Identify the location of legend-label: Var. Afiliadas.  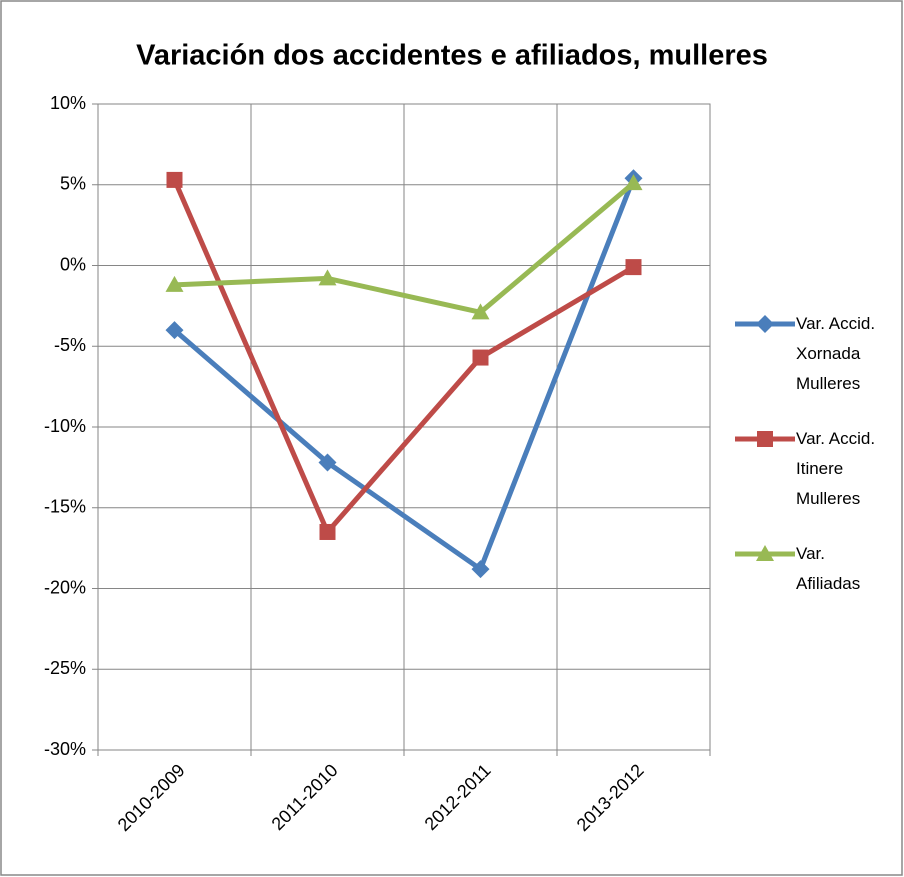
(828, 568).